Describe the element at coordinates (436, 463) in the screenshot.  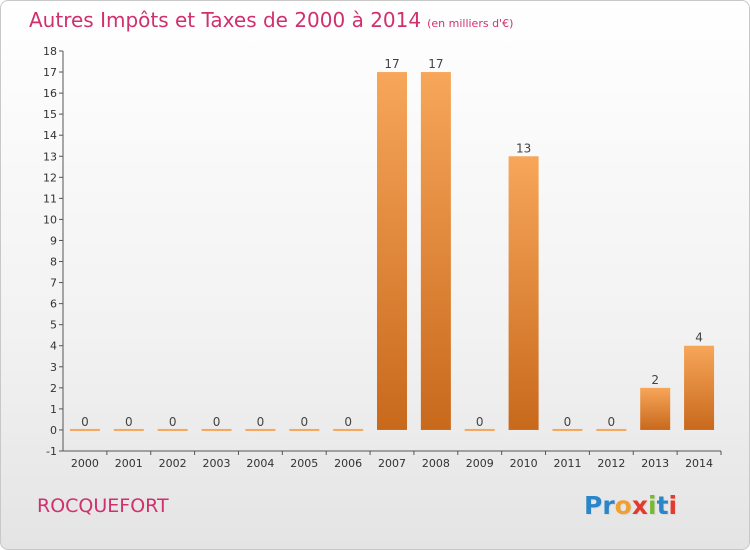
I see `x-tick-label: 2008` at that location.